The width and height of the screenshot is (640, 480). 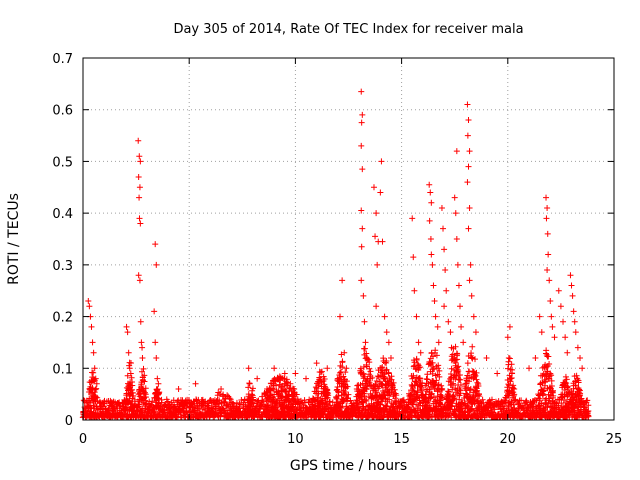 I want to click on y-tick-label: 0.7, so click(x=62, y=59).